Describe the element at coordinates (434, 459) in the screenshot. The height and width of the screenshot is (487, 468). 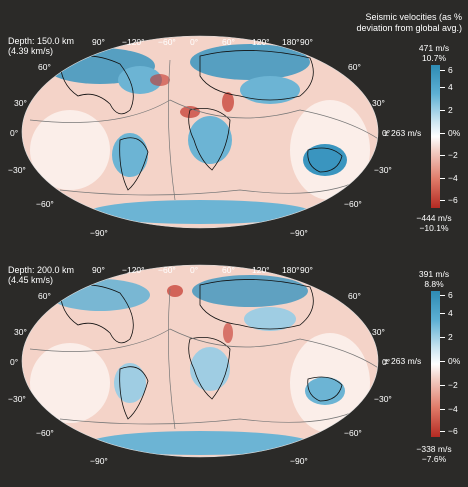
I see `min-velocity-pct: −7.6%` at that location.